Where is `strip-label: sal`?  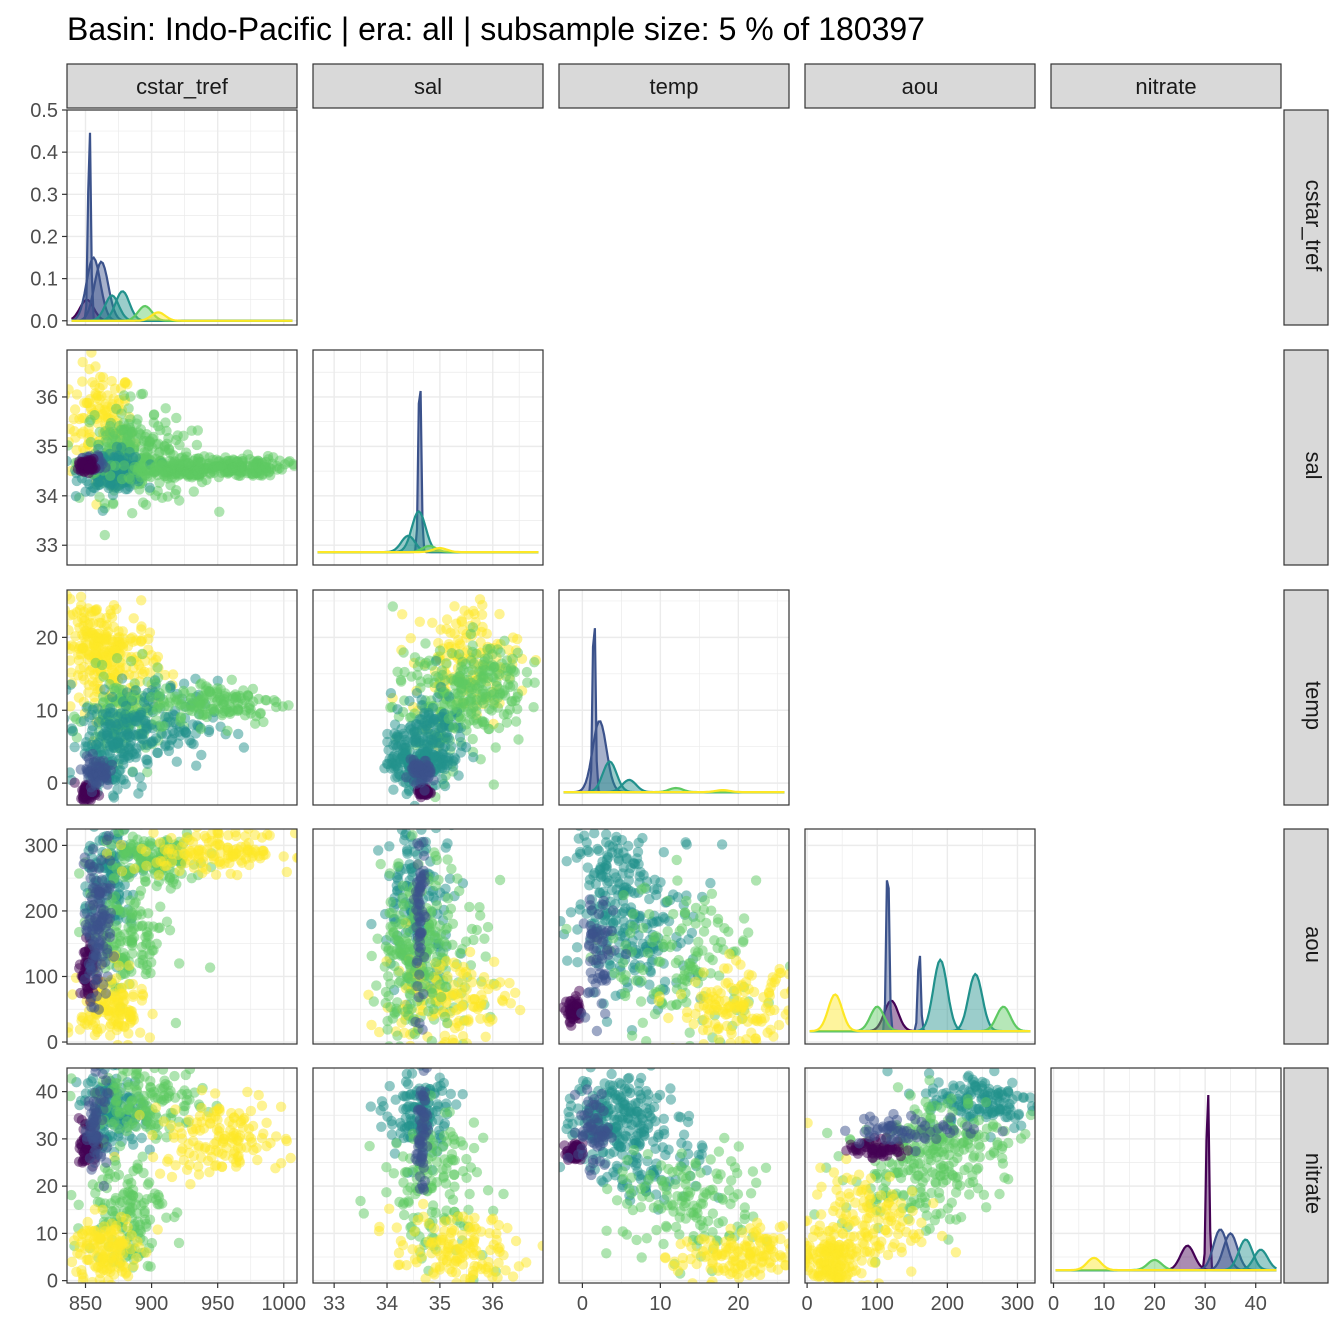
strip-label: sal is located at coordinates (1313, 465).